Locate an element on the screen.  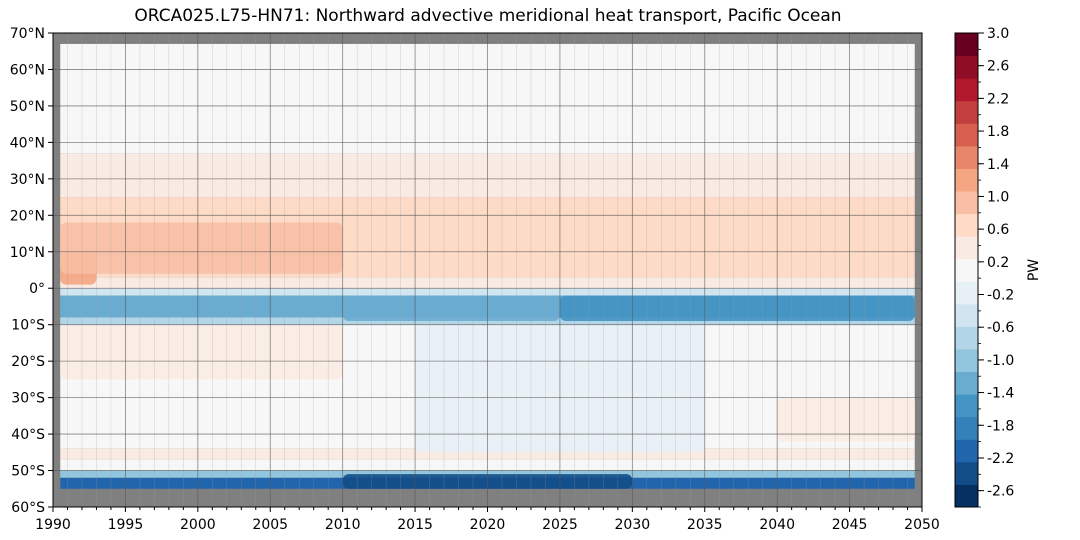
y-tick-label: 10°N is located at coordinates (27, 253).